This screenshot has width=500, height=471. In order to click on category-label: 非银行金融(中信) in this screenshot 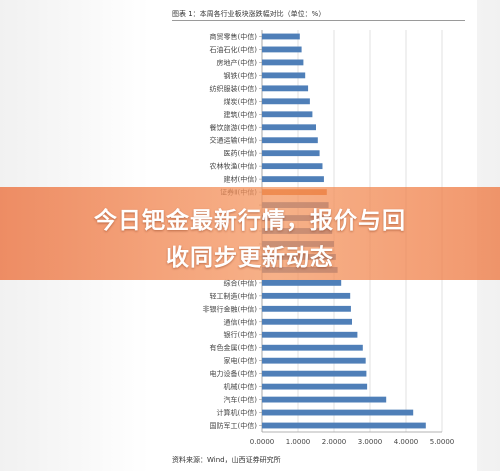, I will do `click(230, 308)`.